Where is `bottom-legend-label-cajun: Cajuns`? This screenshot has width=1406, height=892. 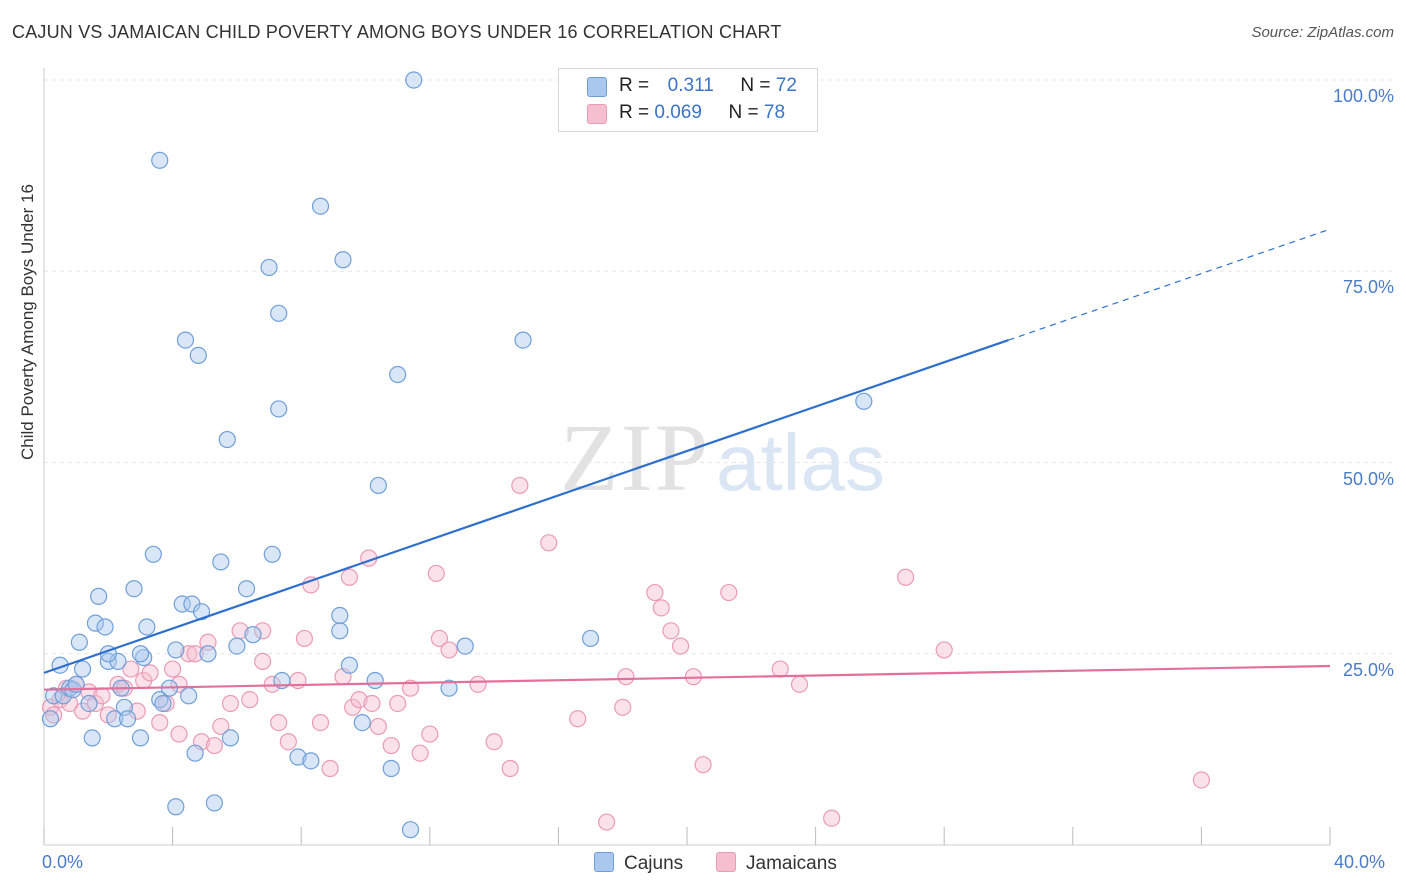
bottom-legend-label-cajun: Cajuns is located at coordinates (654, 863).